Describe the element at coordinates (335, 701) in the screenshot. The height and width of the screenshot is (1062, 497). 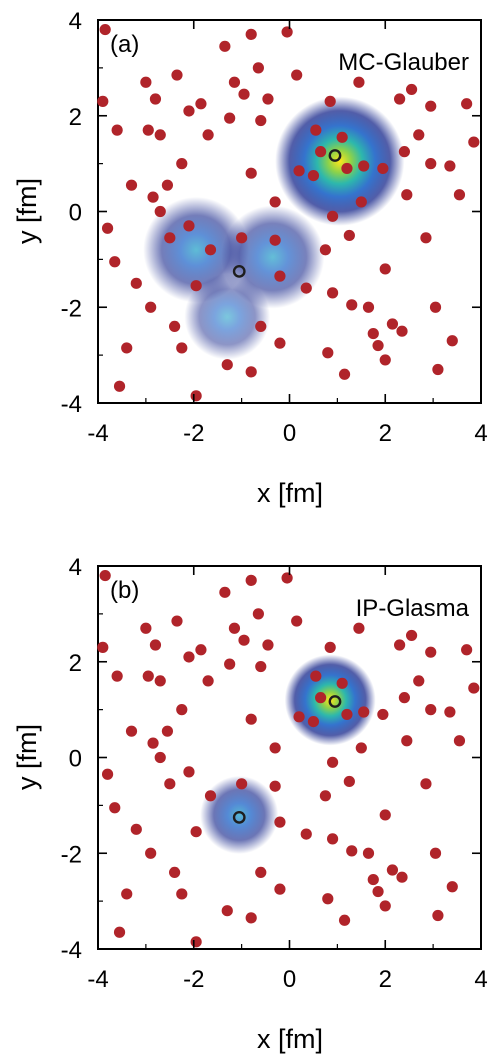
I see `nucleus-center-marker` at that location.